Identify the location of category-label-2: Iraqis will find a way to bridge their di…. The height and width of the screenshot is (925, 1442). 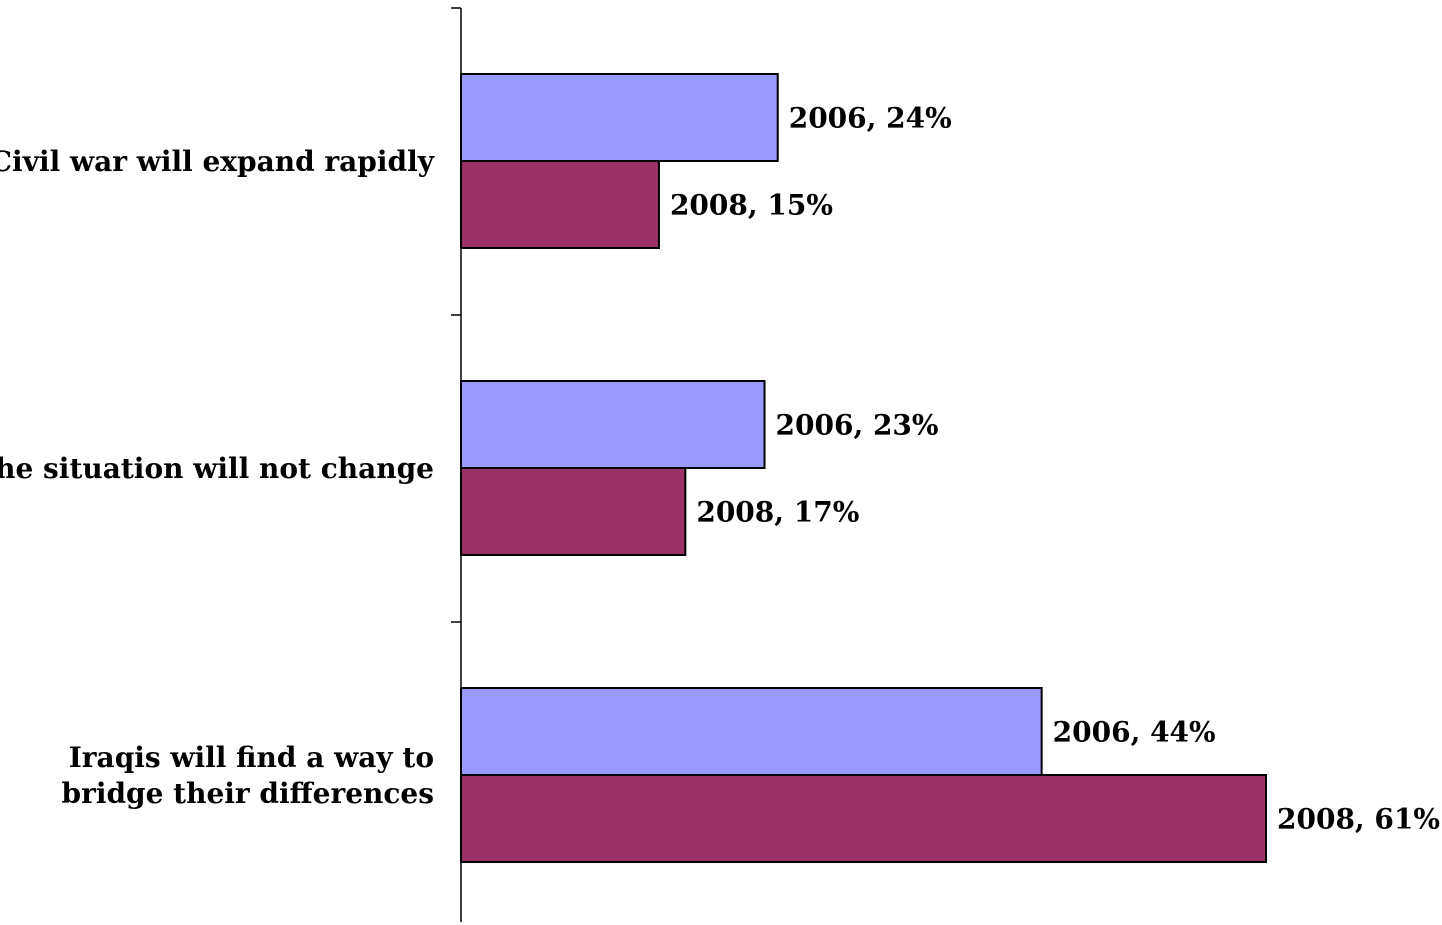
(248, 775).